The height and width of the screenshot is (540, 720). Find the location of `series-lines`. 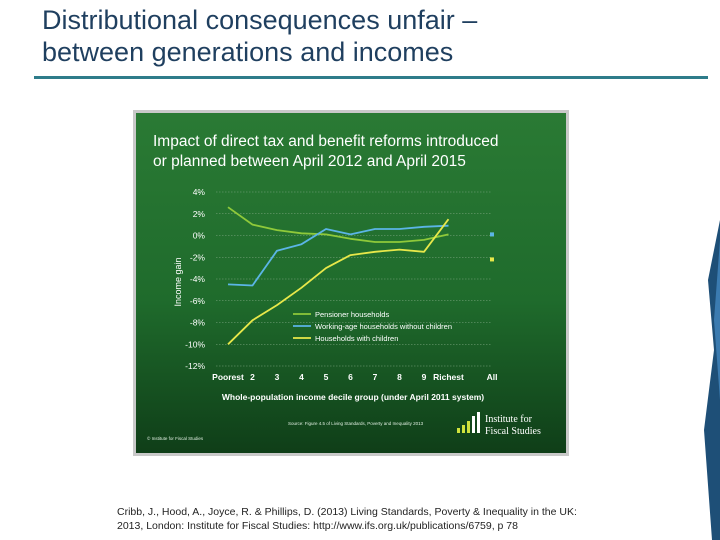

series-lines is located at coordinates (360, 275).